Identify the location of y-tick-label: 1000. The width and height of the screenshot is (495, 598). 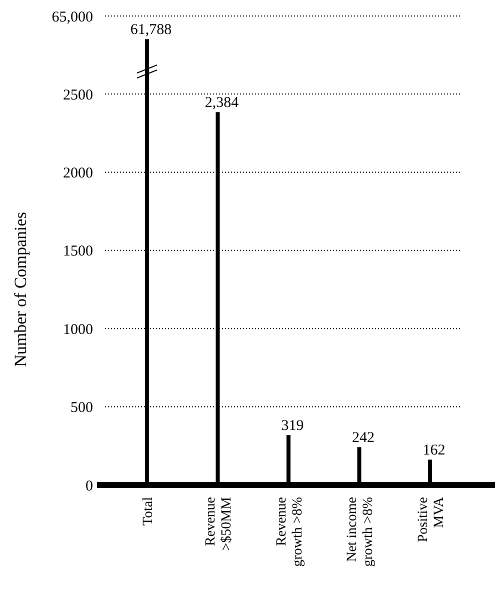
(78, 330).